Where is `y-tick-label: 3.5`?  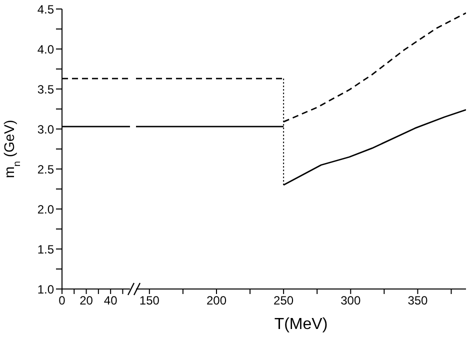
y-tick-label: 3.5 is located at coordinates (45, 89).